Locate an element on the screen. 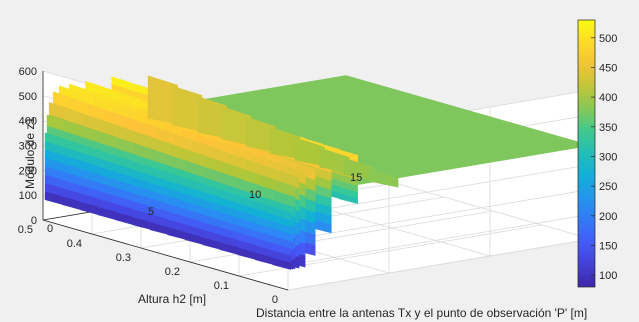  colorbar-tick-label: 150 is located at coordinates (608, 247).